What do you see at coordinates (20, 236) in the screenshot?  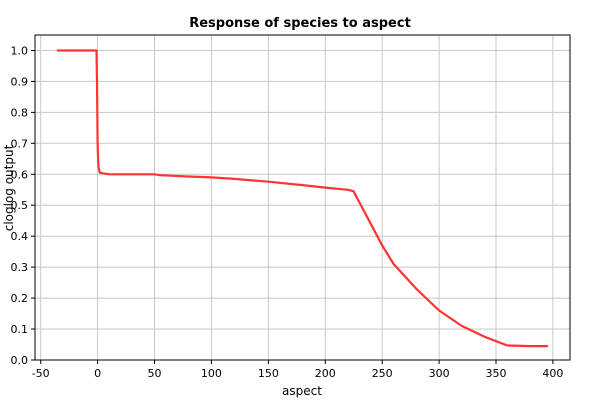 I see `y-tick-label: 0.4` at bounding box center [20, 236].